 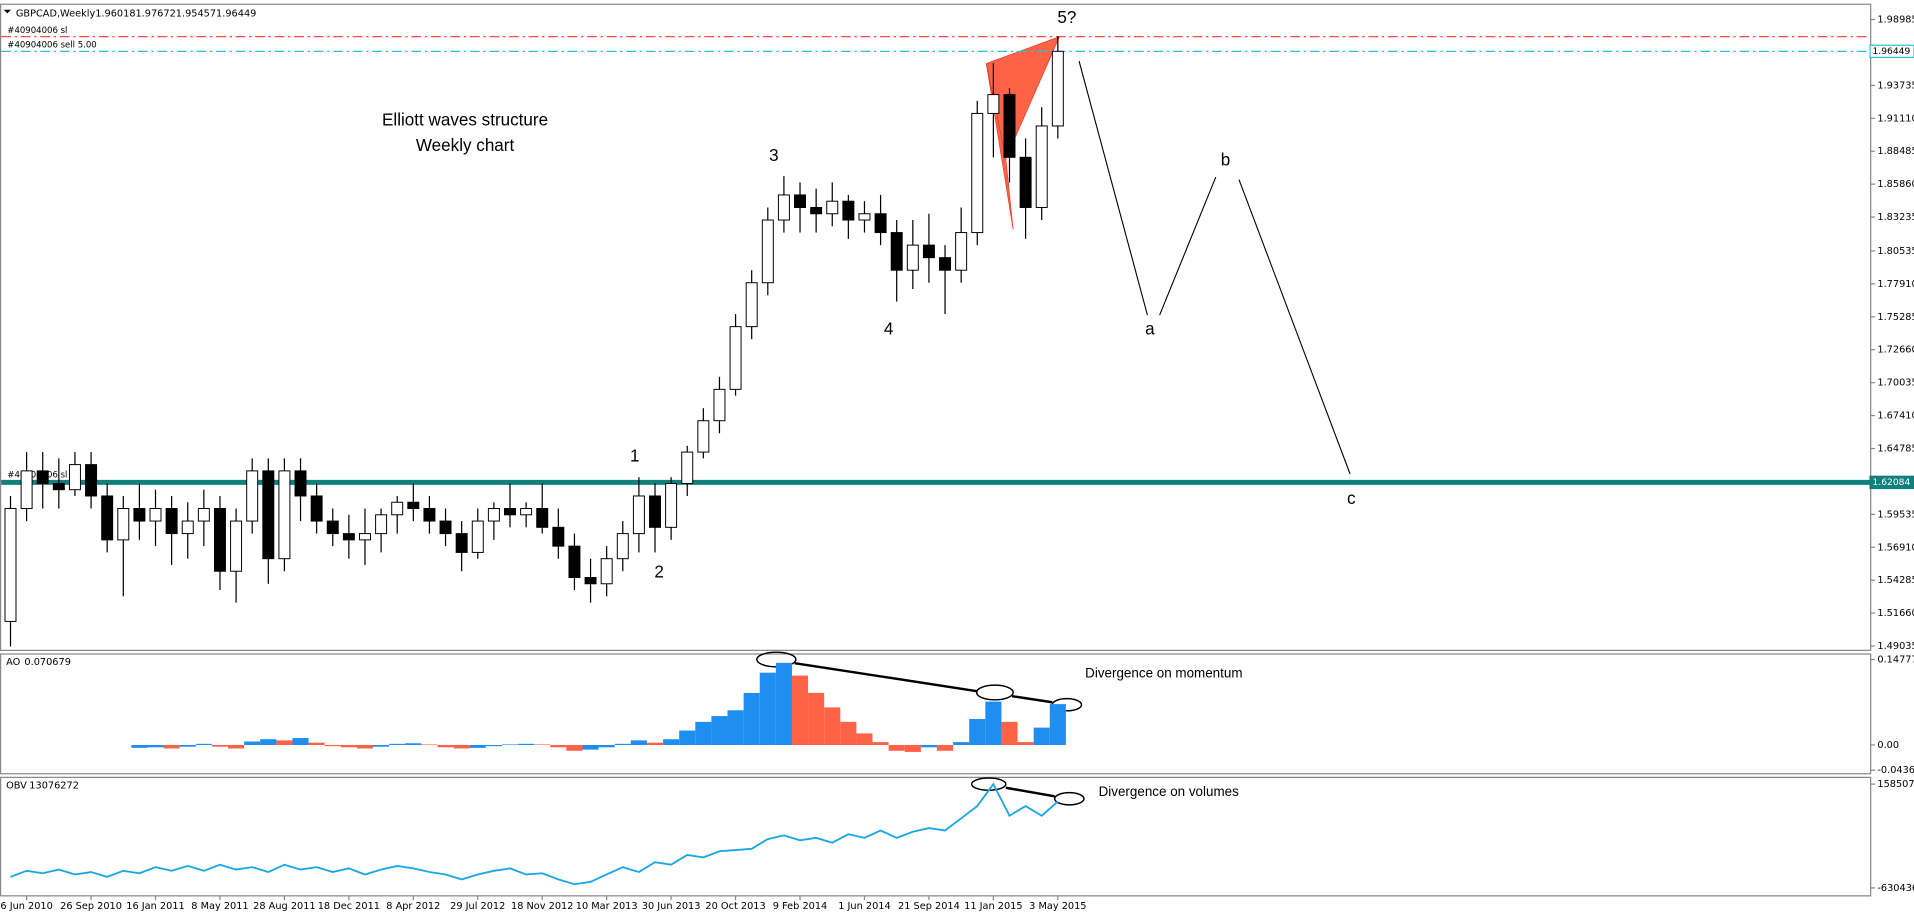 I want to click on projection, so click(x=1214, y=267).